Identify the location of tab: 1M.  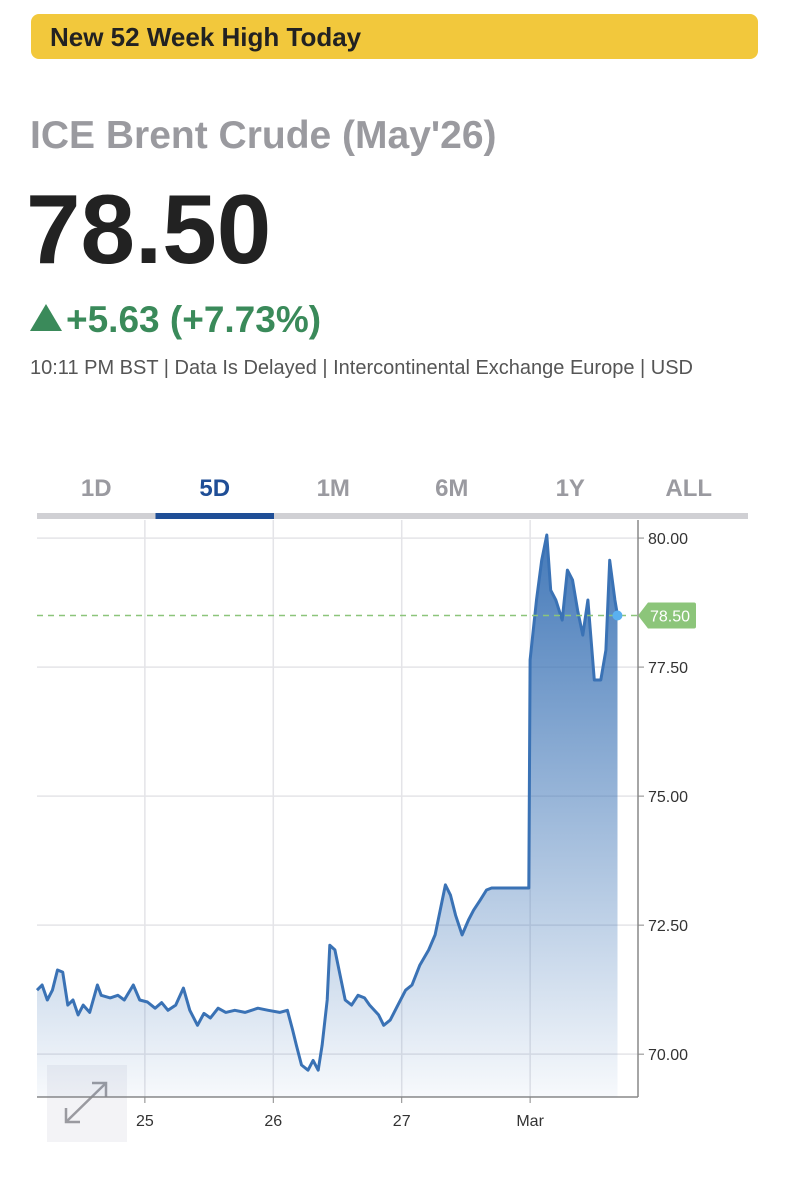
(333, 488).